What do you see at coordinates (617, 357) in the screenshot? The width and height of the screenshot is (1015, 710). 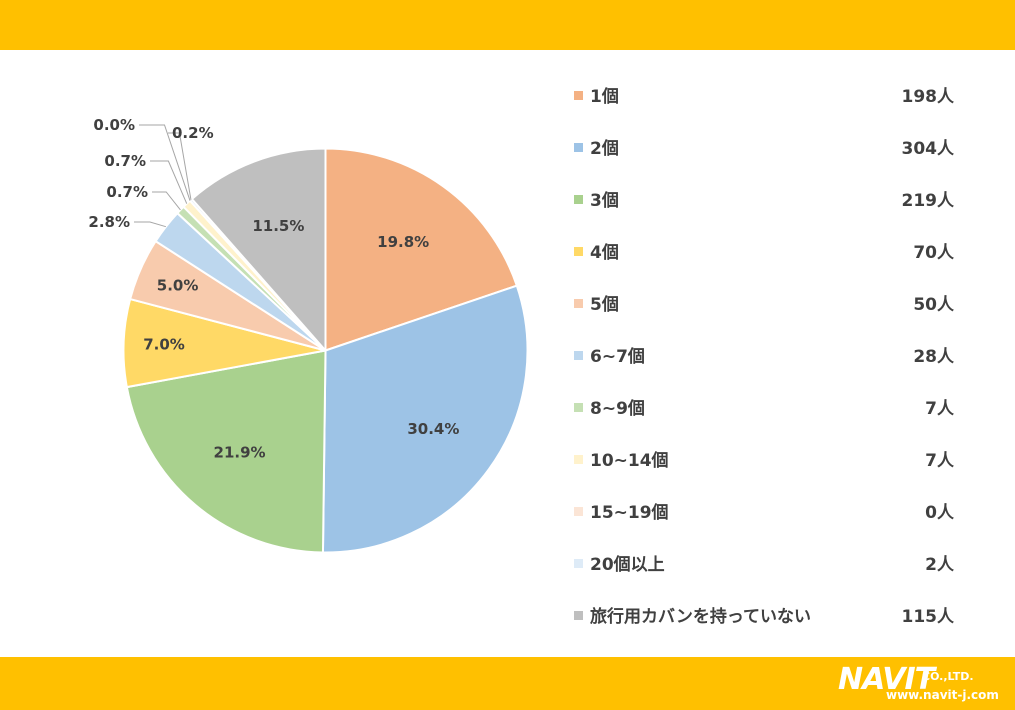 I see `legend-label: 6~7個` at bounding box center [617, 357].